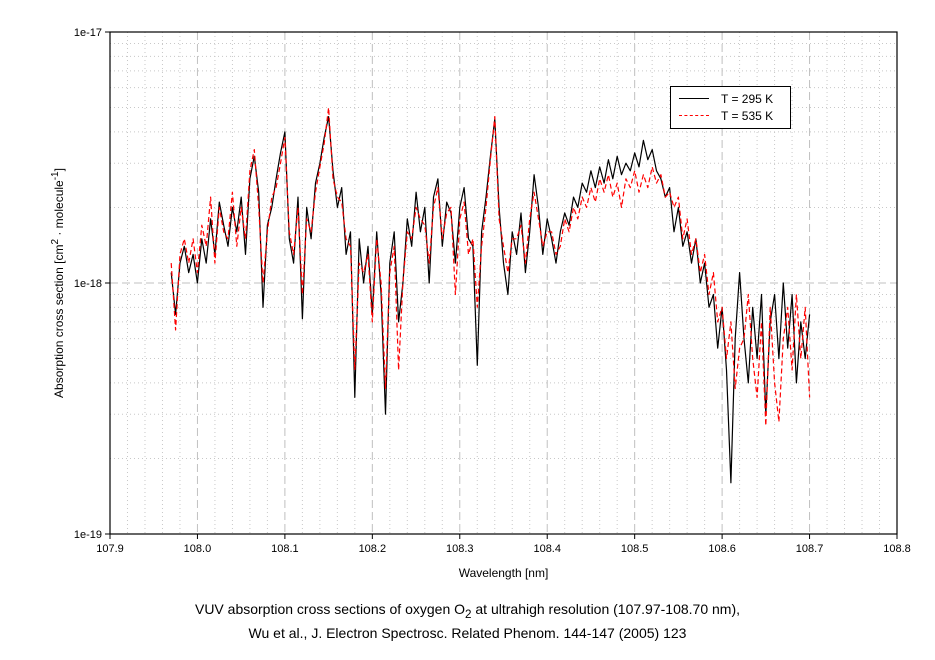 The width and height of the screenshot is (935, 660). I want to click on x-tick-label: 108.3, so click(460, 549).